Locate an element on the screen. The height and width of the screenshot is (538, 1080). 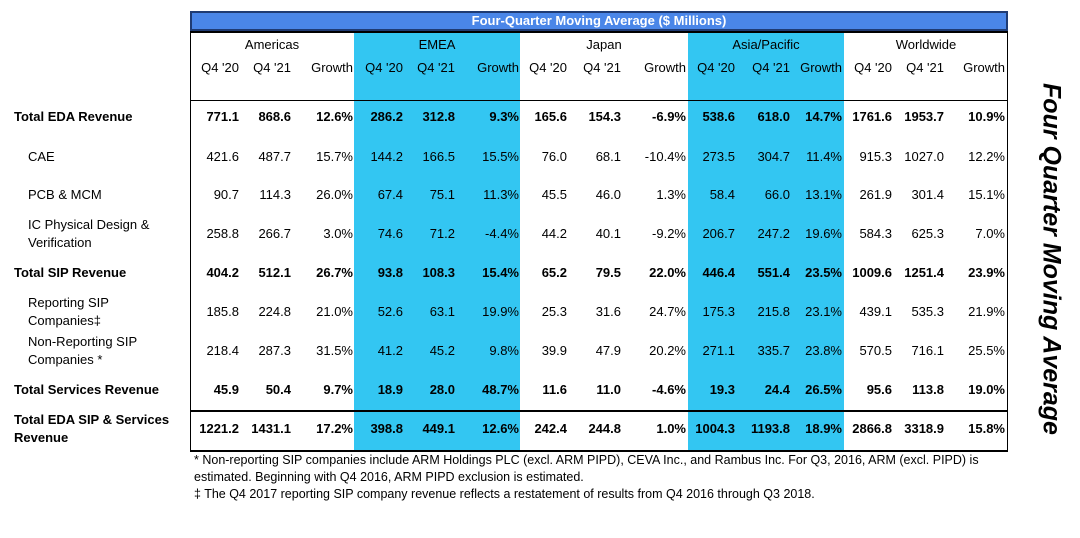
column-header-emea-q4-21: Q4 '21 is located at coordinates (436, 67).